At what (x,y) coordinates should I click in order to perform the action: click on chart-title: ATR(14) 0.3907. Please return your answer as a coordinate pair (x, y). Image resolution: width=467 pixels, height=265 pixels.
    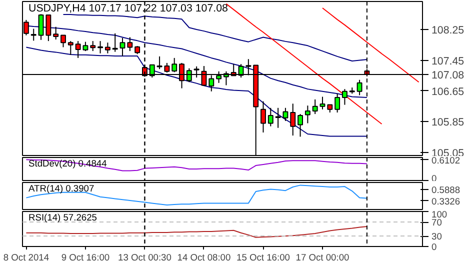
    Looking at the image, I should click on (61, 189).